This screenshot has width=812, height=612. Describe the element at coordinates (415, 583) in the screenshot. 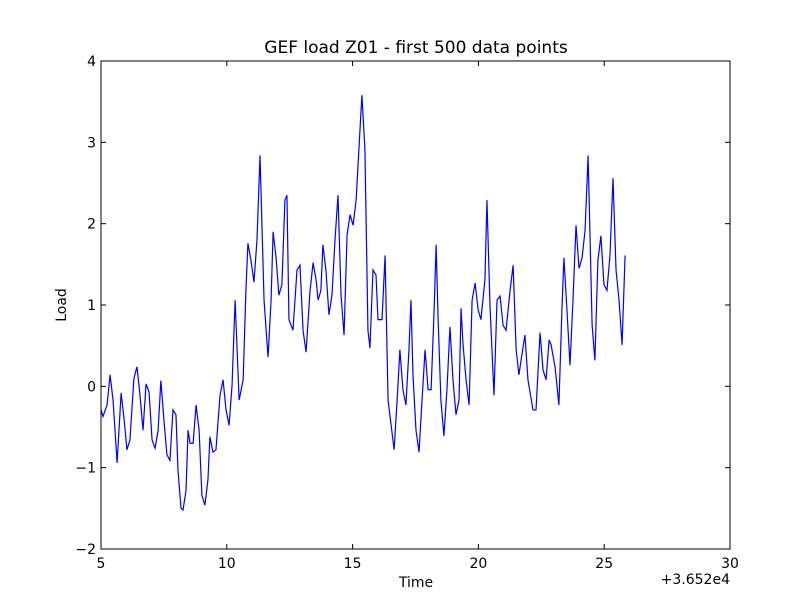

I see `x-axis-label: Time` at that location.